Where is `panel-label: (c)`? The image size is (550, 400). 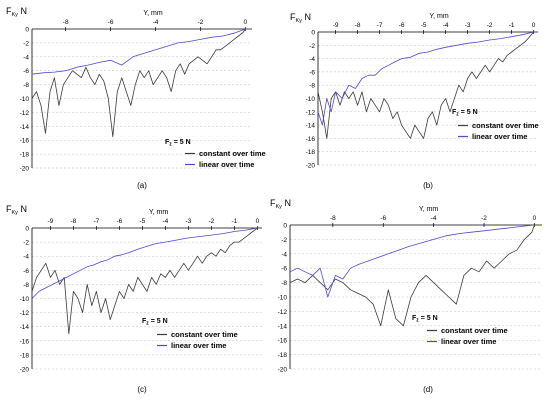
panel-label: (c) is located at coordinates (142, 389).